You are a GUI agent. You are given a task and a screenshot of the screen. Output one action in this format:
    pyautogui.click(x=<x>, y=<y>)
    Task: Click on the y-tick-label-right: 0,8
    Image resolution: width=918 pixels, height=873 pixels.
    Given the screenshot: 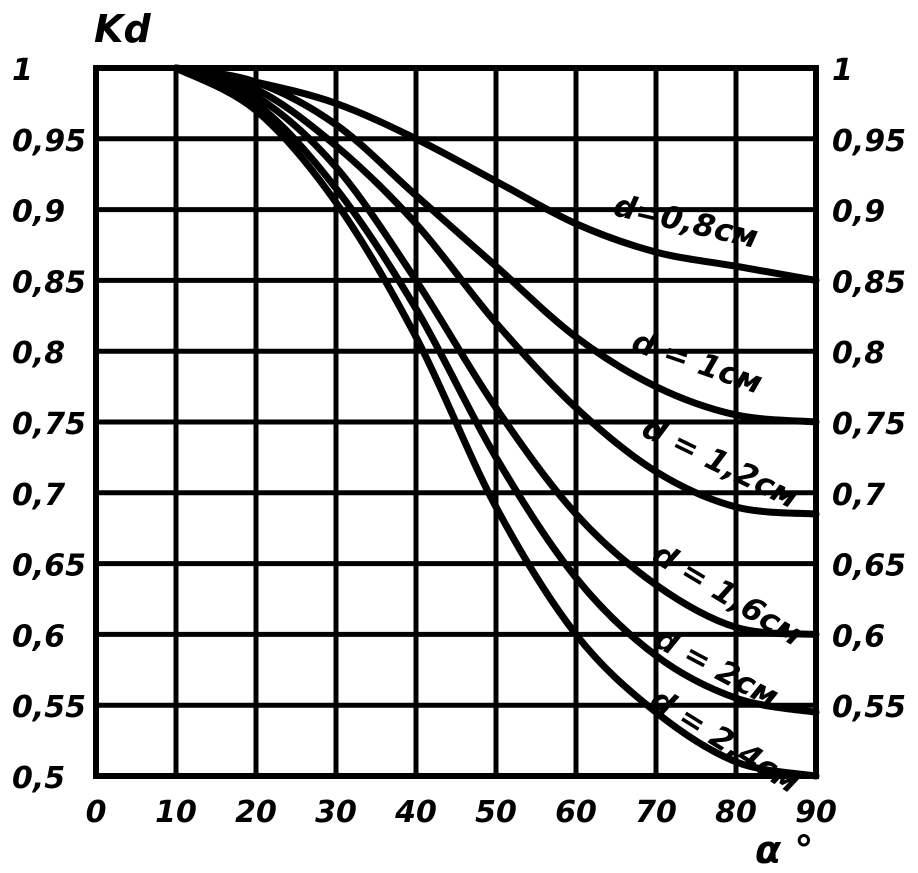 What is the action you would take?
    pyautogui.click(x=858, y=353)
    